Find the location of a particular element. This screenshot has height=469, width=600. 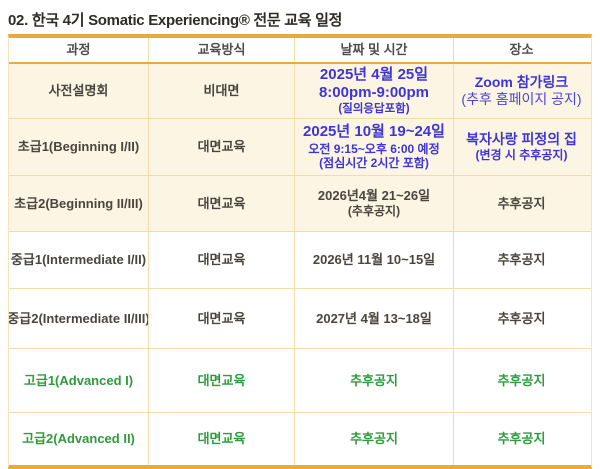

course-cell: 사전설명회 is located at coordinates (79, 91).